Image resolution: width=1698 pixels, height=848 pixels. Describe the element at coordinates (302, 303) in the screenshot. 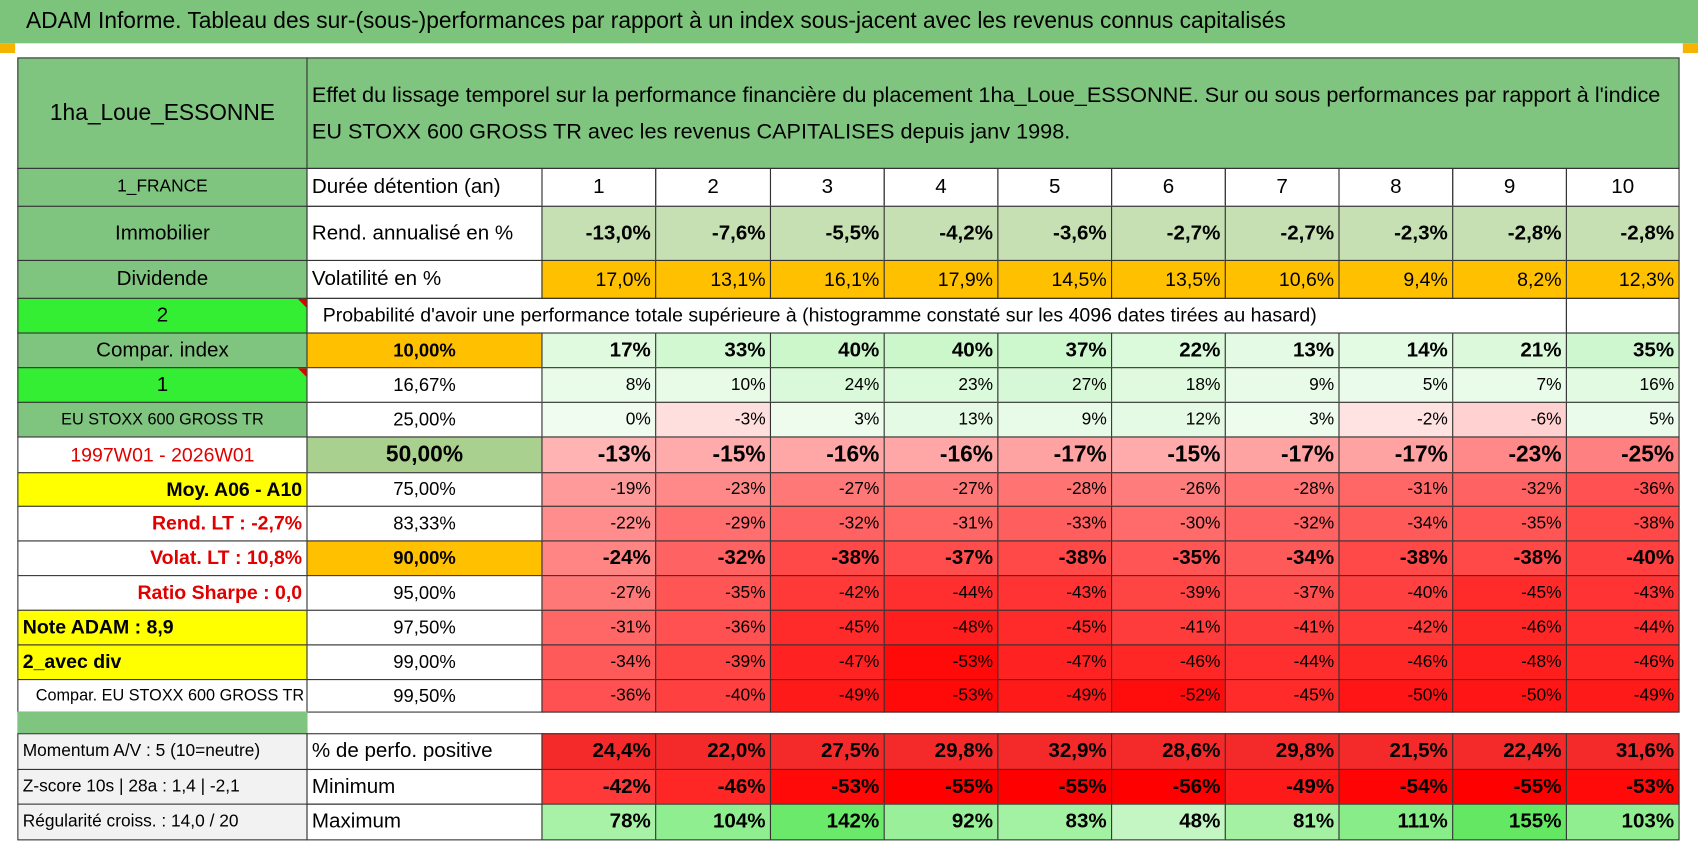

I see `comment-marker` at that location.